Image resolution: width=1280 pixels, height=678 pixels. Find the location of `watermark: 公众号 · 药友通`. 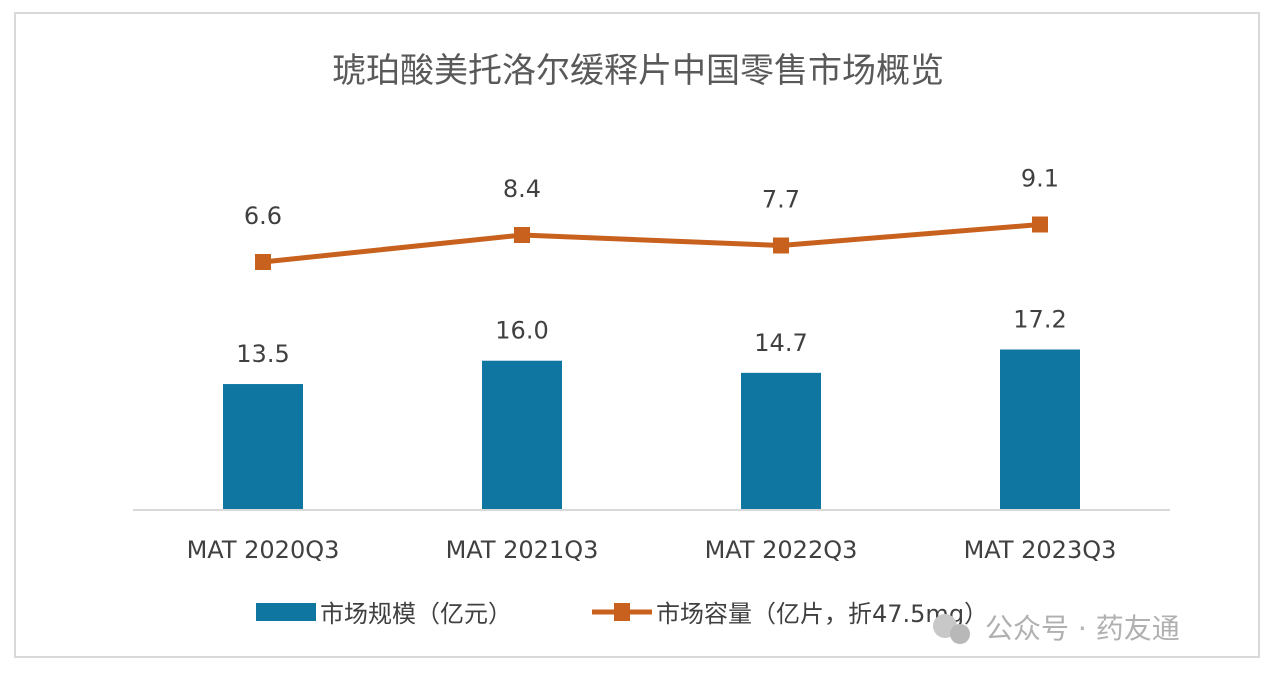

watermark: 公众号 · 药友通 is located at coordinates (1056, 628).